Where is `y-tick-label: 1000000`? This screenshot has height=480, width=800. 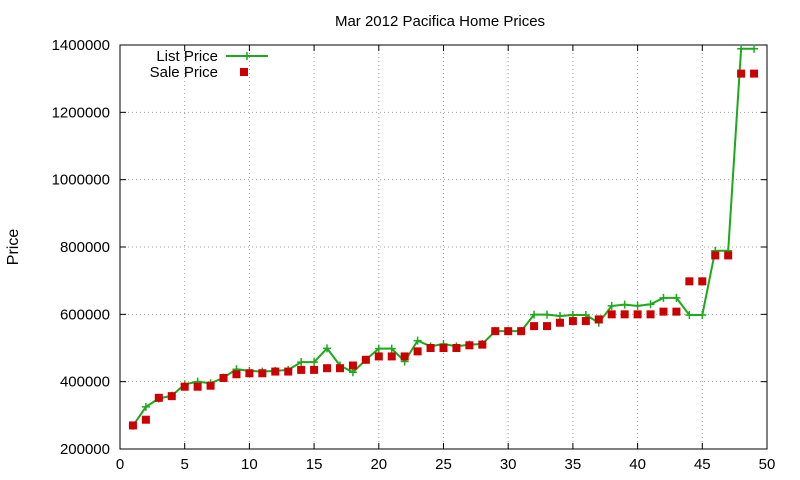
y-tick-label: 1000000 is located at coordinates (81, 180).